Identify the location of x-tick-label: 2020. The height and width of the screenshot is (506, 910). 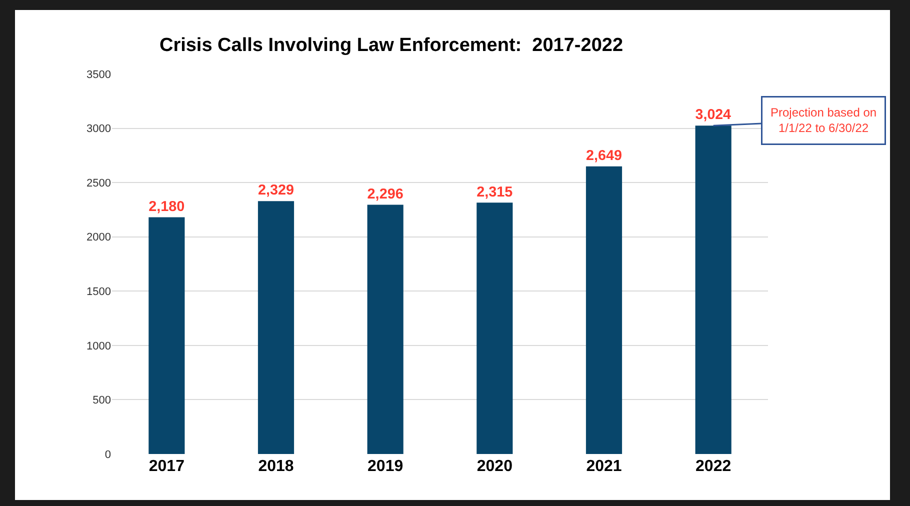
(494, 466).